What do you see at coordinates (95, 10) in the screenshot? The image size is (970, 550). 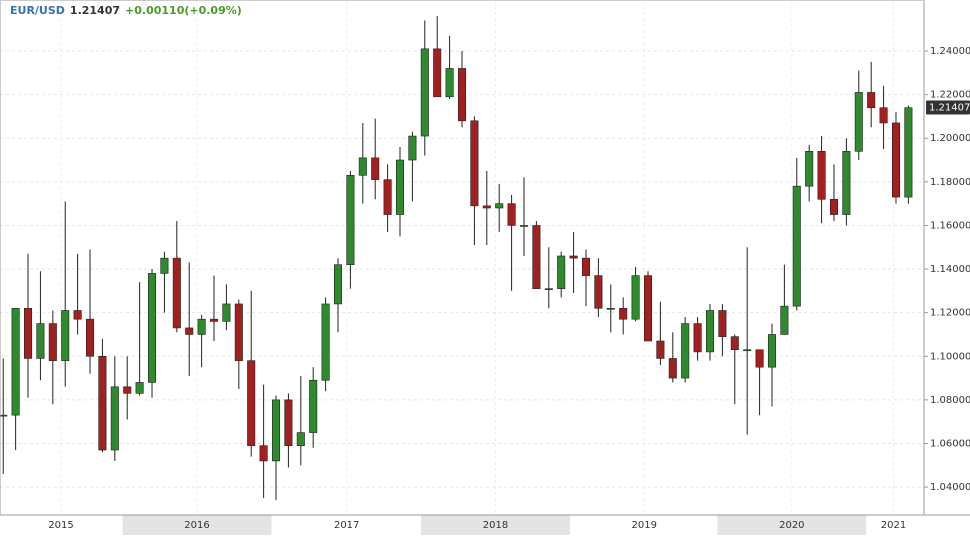 I see `last-price: 1.21407` at bounding box center [95, 10].